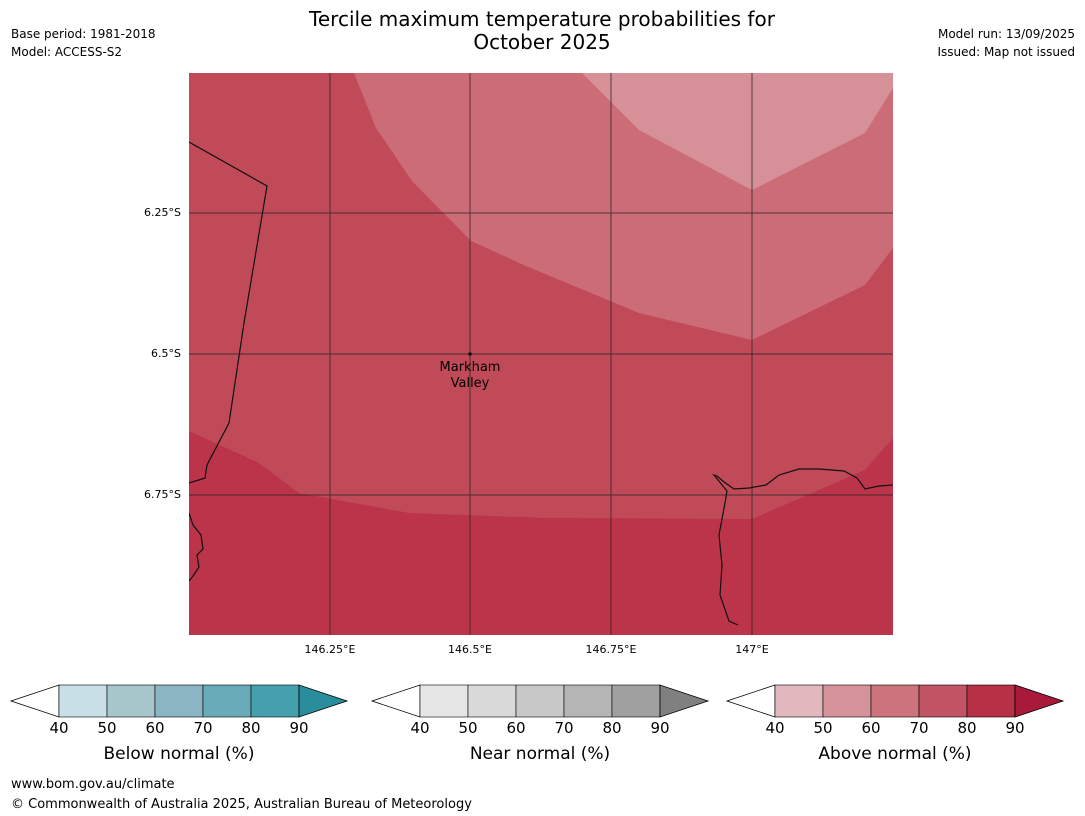 Image resolution: width=1085 pixels, height=816 pixels. Describe the element at coordinates (540, 754) in the screenshot. I see `near-normal-label: Near normal (%)` at that location.